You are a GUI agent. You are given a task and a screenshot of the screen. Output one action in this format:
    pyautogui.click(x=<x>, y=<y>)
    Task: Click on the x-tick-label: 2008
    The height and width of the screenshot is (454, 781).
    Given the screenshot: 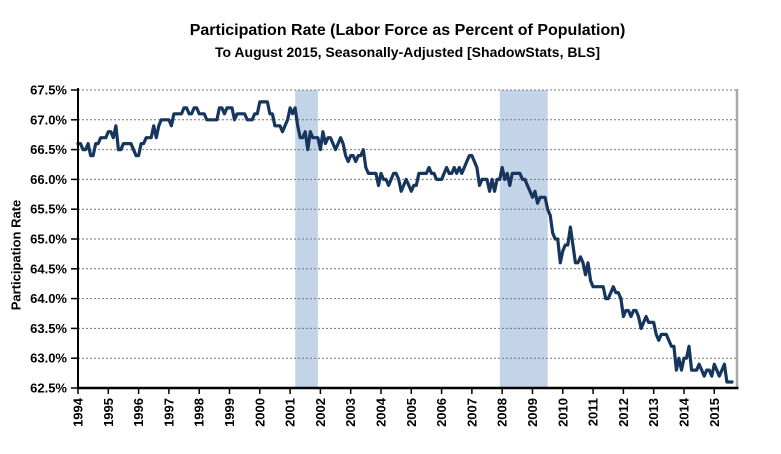 What is the action you would take?
    pyautogui.click(x=502, y=412)
    